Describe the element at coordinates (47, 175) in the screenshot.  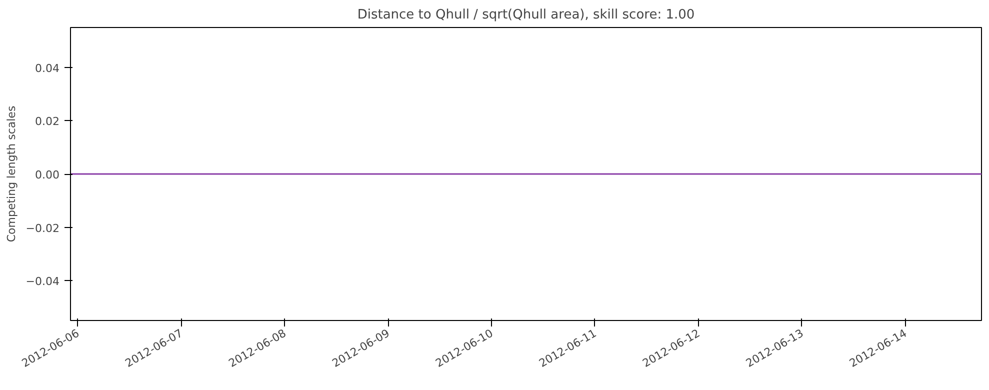
I see `y-tick-label: 0.00` at that location.